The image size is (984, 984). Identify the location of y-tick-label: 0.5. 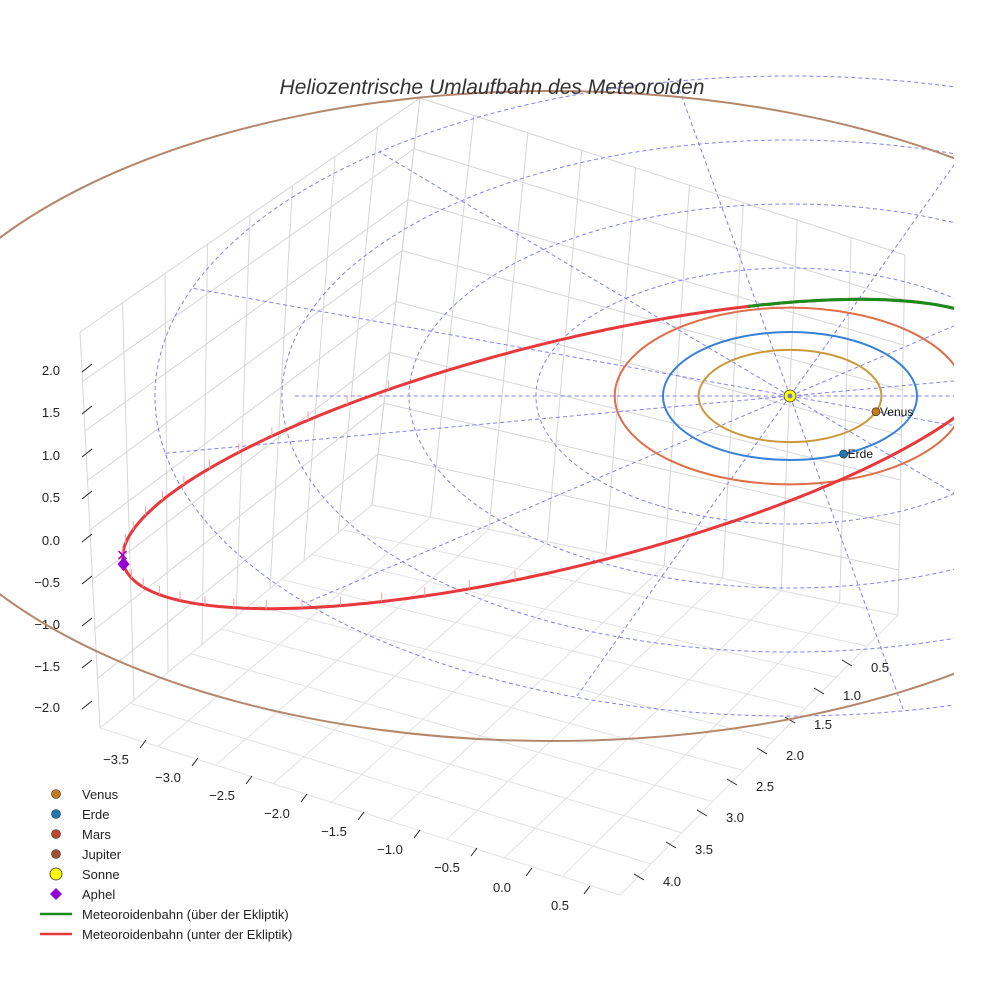
(880, 667).